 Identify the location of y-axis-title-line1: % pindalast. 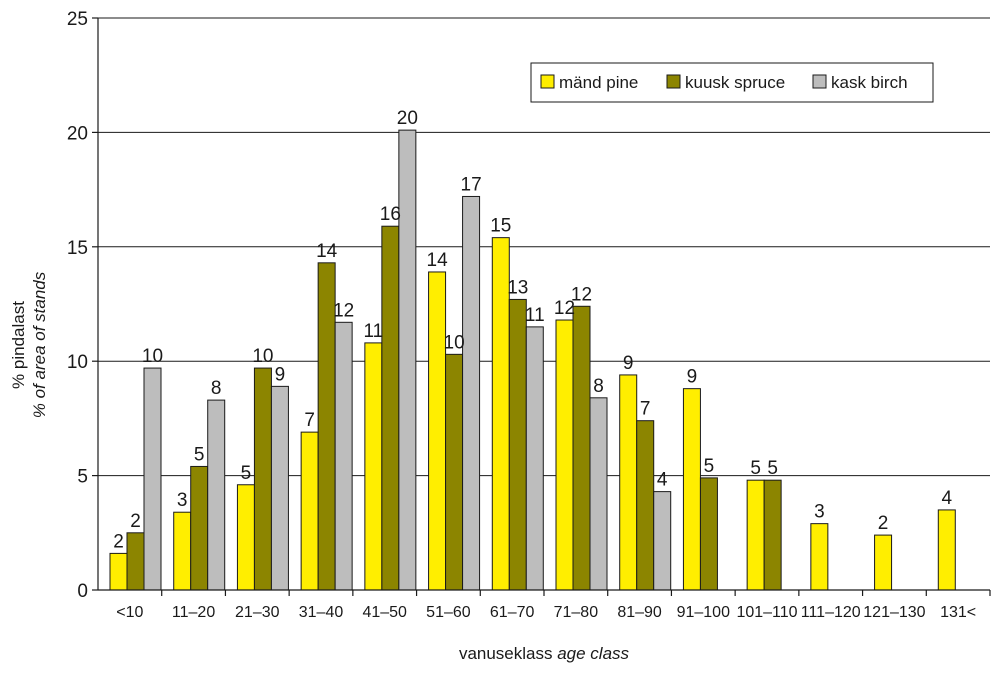
(18, 345).